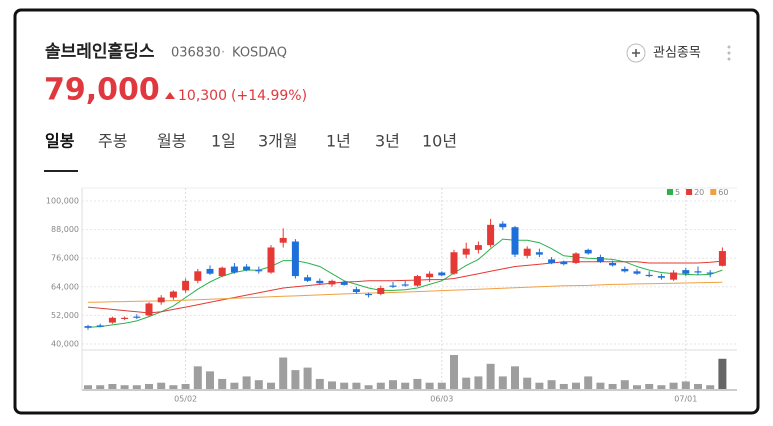 The width and height of the screenshot is (773, 426). What do you see at coordinates (729, 53) in the screenshot?
I see `more-menu` at bounding box center [729, 53].